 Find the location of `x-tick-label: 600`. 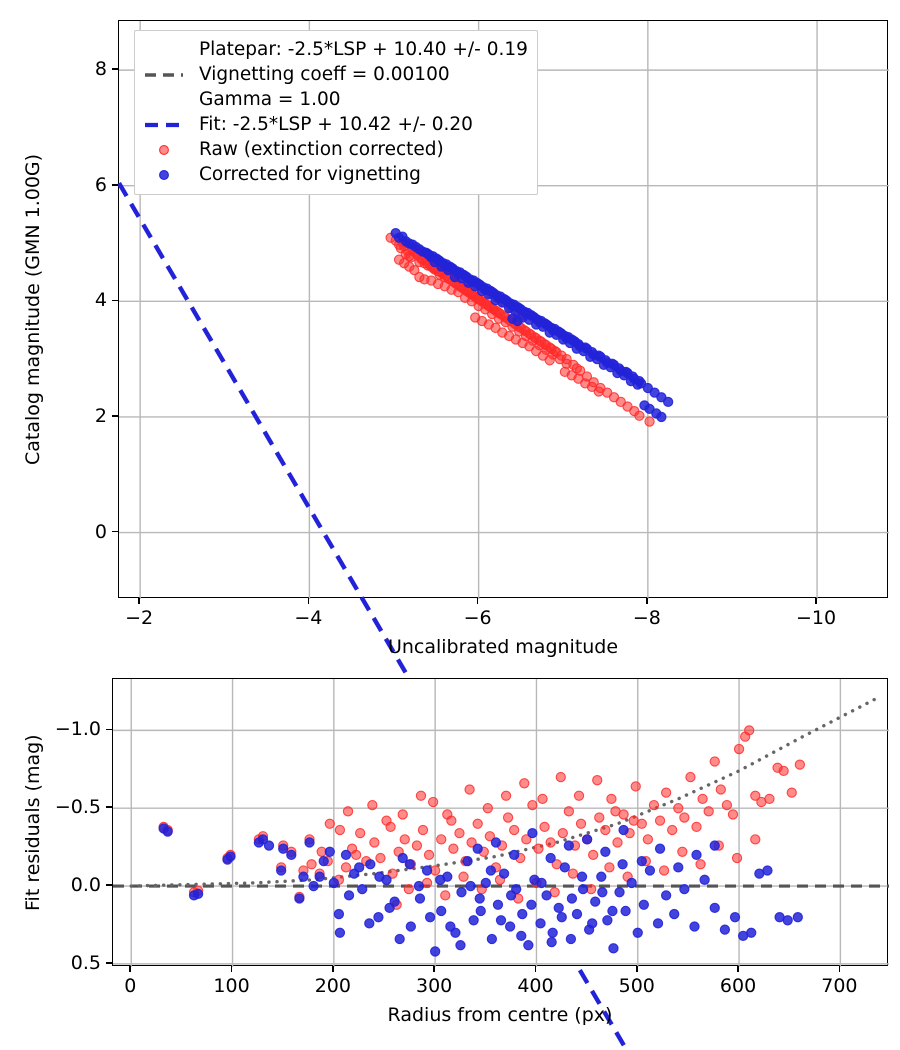

x-tick-label: 600 is located at coordinates (738, 986).